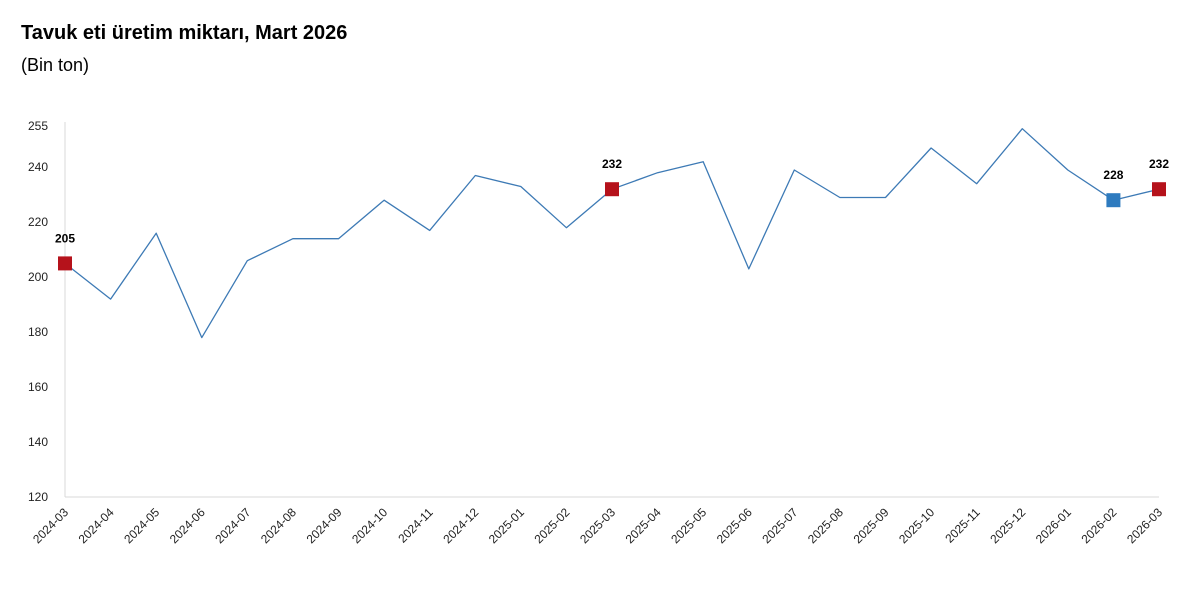  What do you see at coordinates (184, 33) in the screenshot?
I see `chart-title: Tavuk eti üretim miktarı, Mart 2026` at bounding box center [184, 33].